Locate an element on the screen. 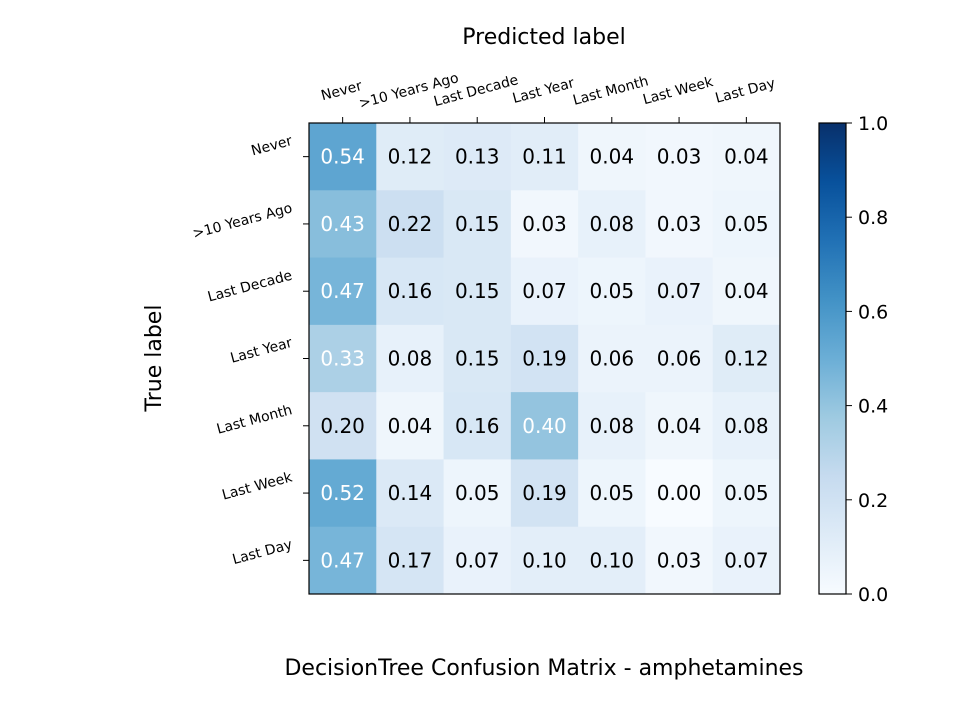 The height and width of the screenshot is (720, 960). y-tick-label: Never is located at coordinates (272, 146).